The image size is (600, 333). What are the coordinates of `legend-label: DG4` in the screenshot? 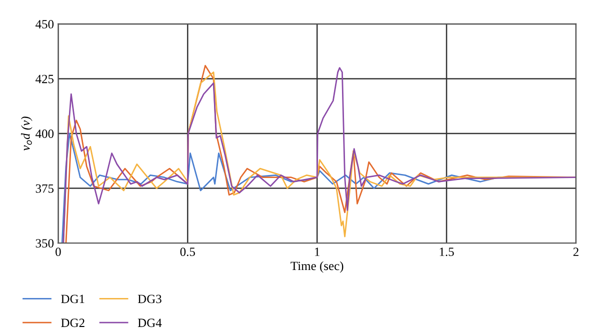 It's located at (150, 323).